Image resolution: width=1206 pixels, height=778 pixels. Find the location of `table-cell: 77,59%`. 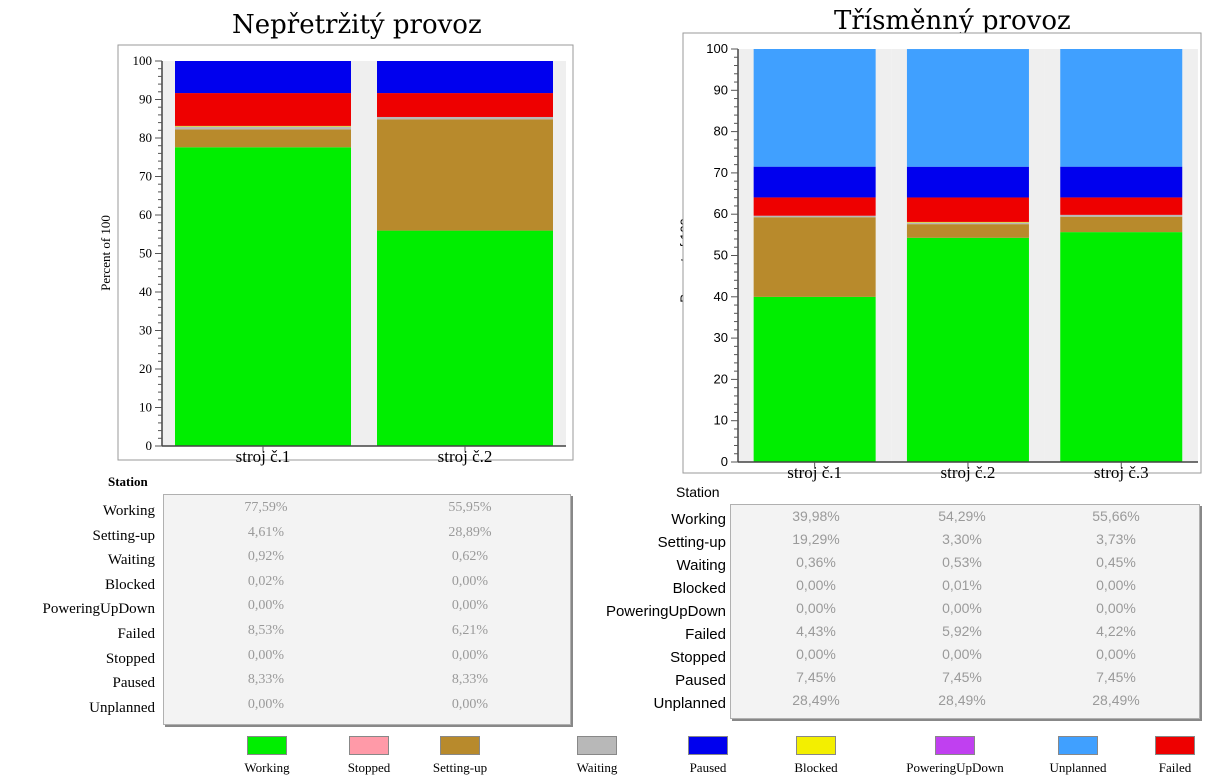

table-cell: 77,59% is located at coordinates (266, 507).